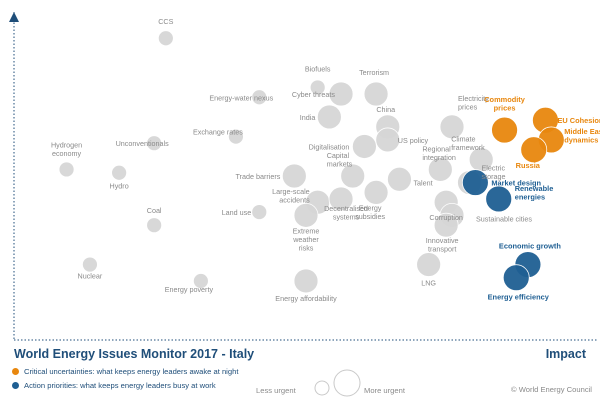 This screenshot has width=600, height=405. What do you see at coordinates (385, 390) in the screenshot?
I see `size-legend-more: More urgent` at bounding box center [385, 390].